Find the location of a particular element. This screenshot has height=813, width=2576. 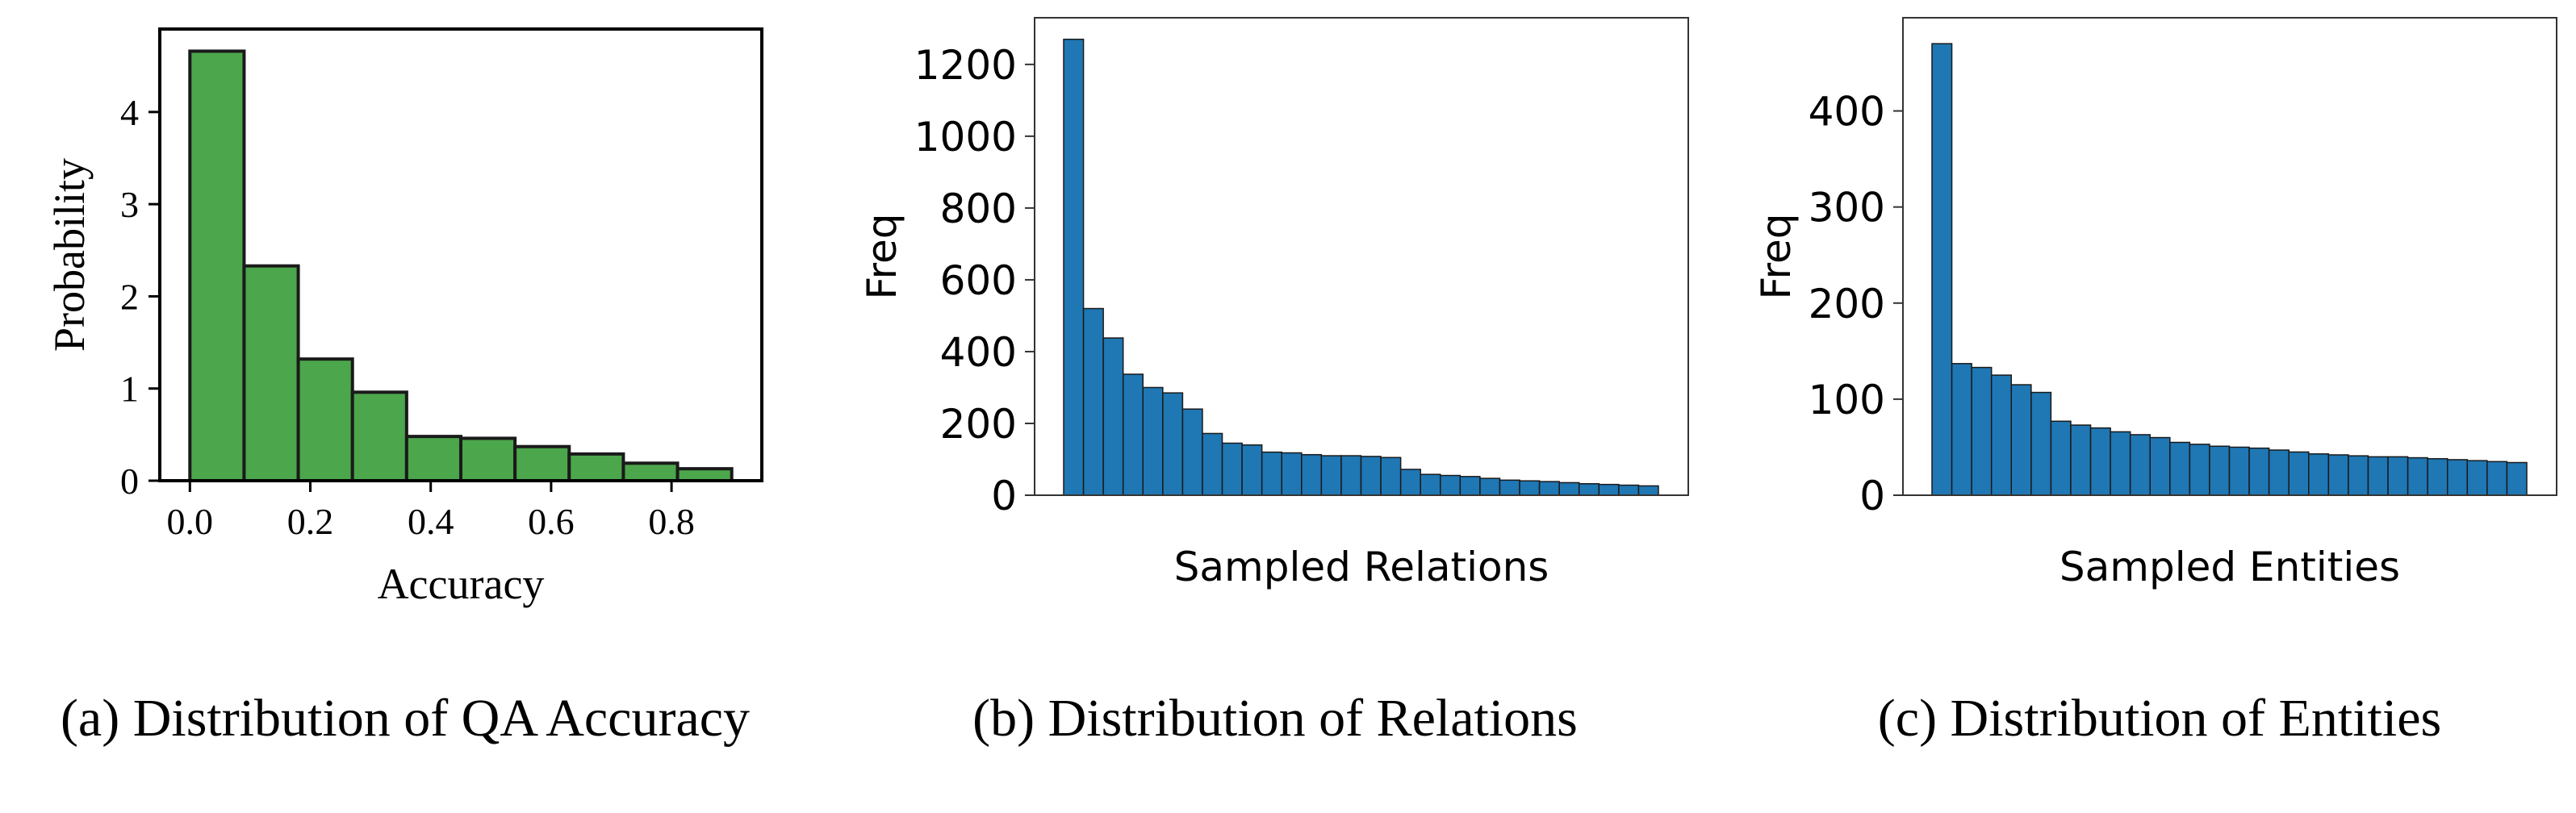

a-ytick-label: 1 is located at coordinates (129, 389).